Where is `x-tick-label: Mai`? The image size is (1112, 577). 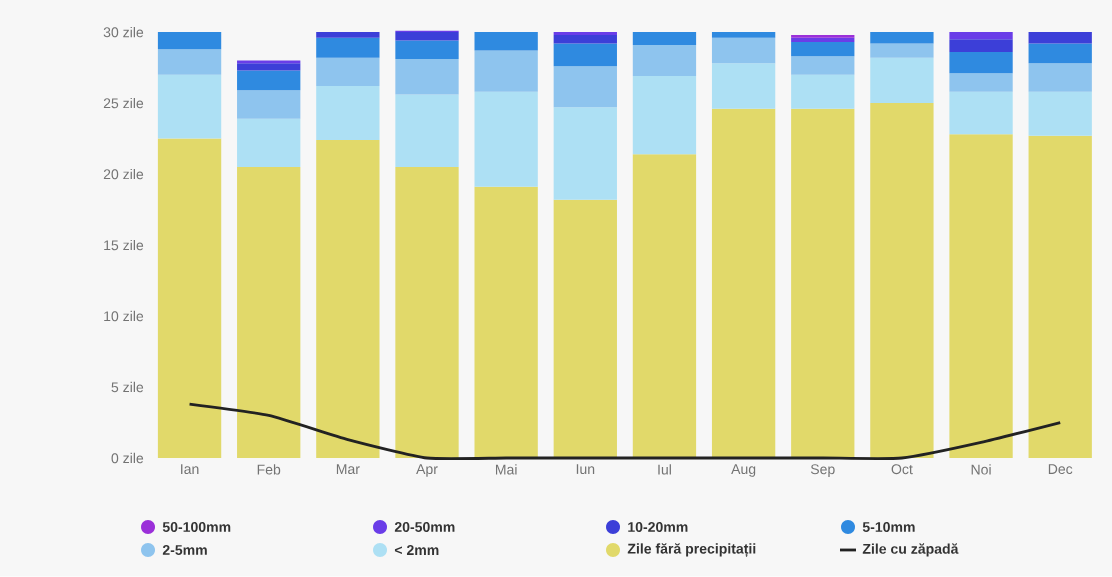
x-tick-label: Mai is located at coordinates (506, 469).